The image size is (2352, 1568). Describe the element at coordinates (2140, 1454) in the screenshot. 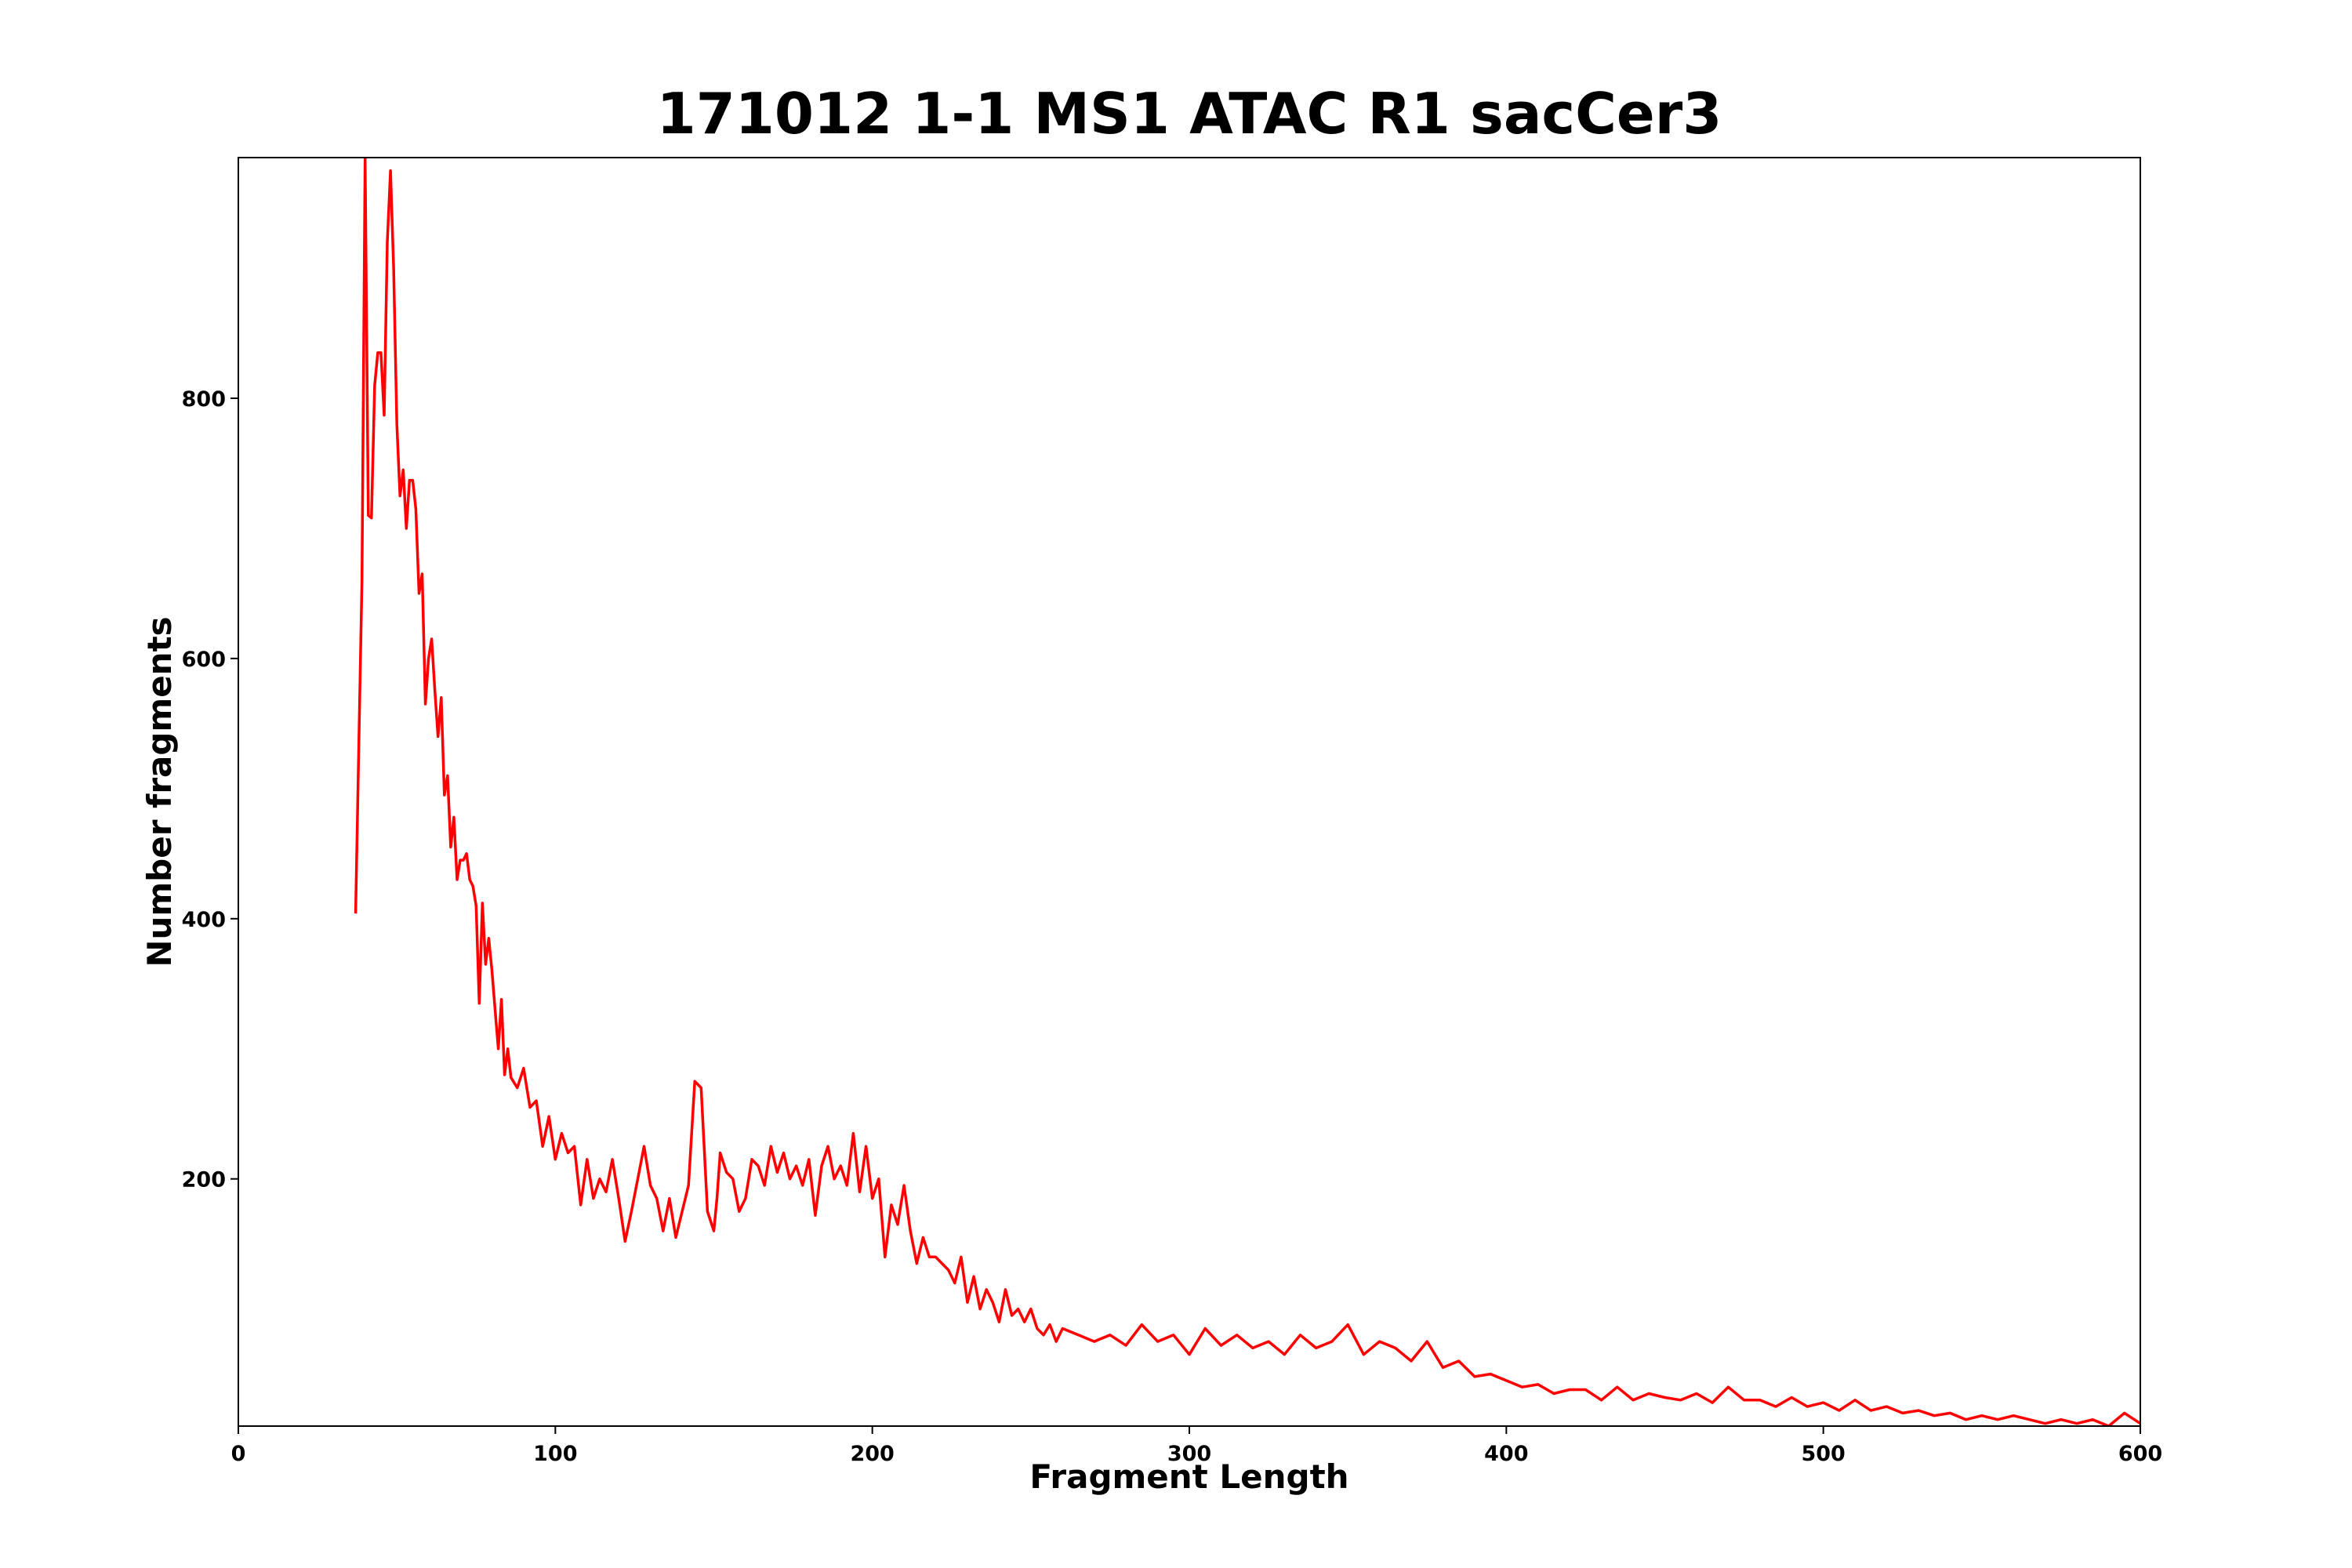

I see `x-tick-label: 600` at that location.